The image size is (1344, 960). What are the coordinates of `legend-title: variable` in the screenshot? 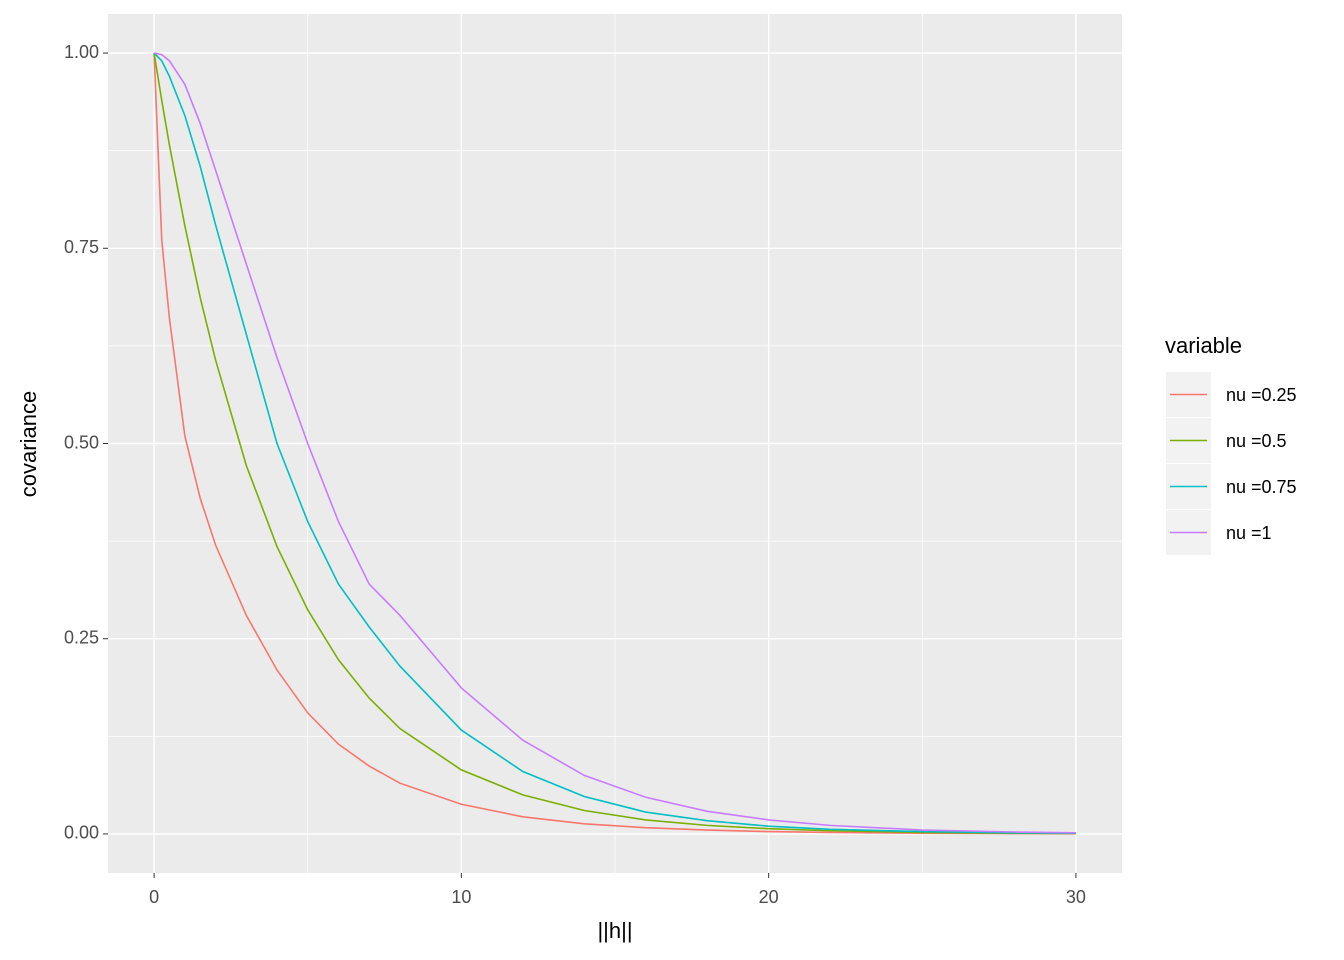 It's located at (1203, 345).